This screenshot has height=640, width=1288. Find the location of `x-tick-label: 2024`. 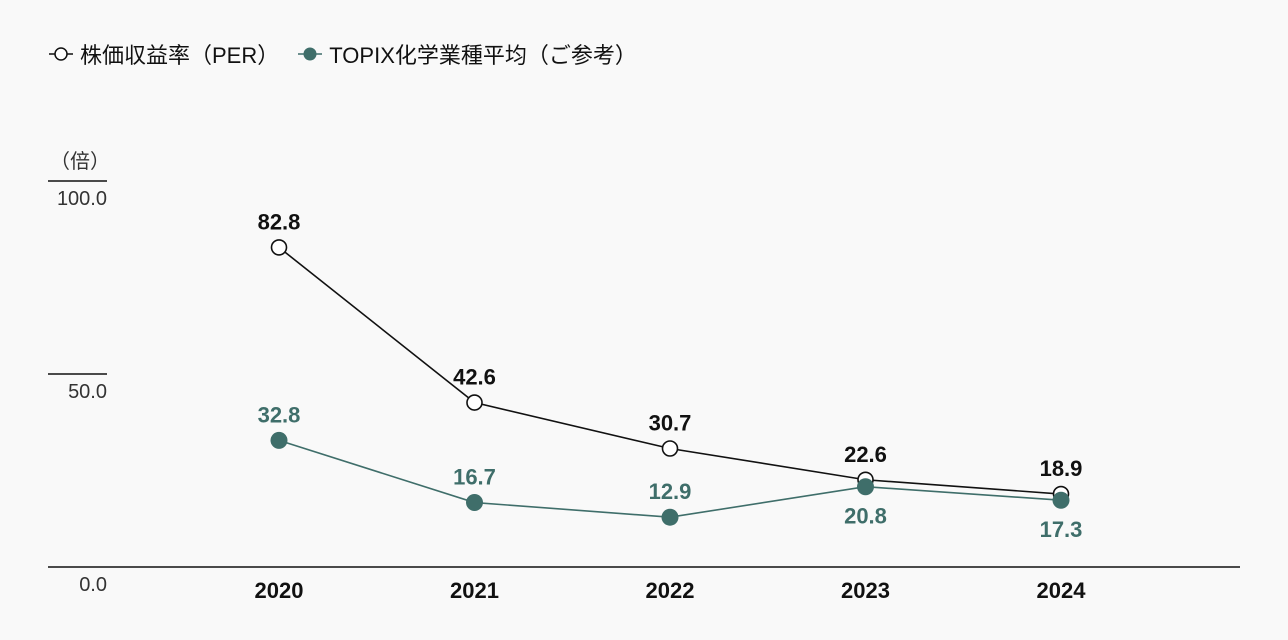

x-tick-label: 2024 is located at coordinates (1062, 590).